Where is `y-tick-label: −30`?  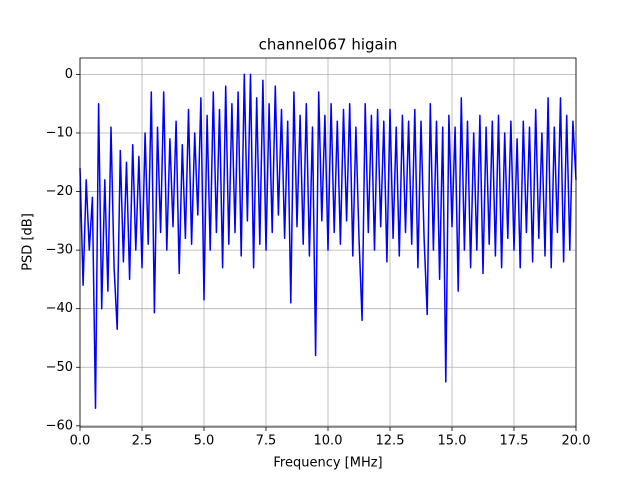 y-tick-label: −30 is located at coordinates (59, 250).